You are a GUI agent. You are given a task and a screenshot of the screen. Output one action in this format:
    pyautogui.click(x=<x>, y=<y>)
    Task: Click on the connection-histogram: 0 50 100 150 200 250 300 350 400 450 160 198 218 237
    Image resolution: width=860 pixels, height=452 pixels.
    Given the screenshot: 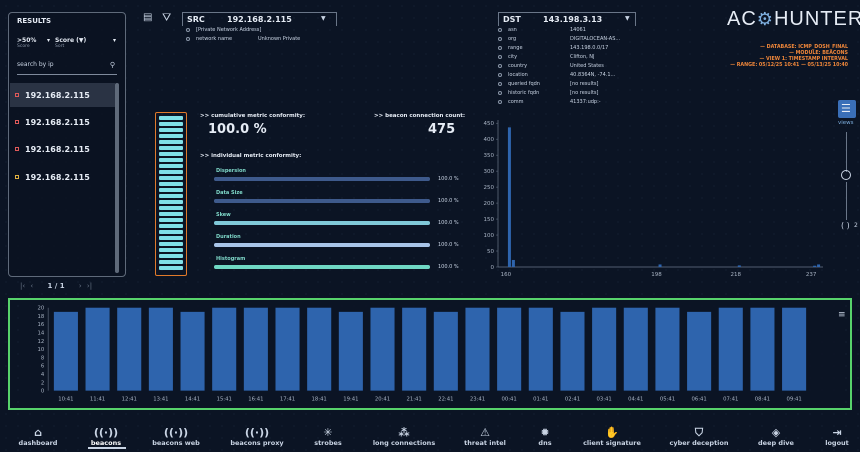 What is the action you would take?
    pyautogui.click(x=653, y=199)
    